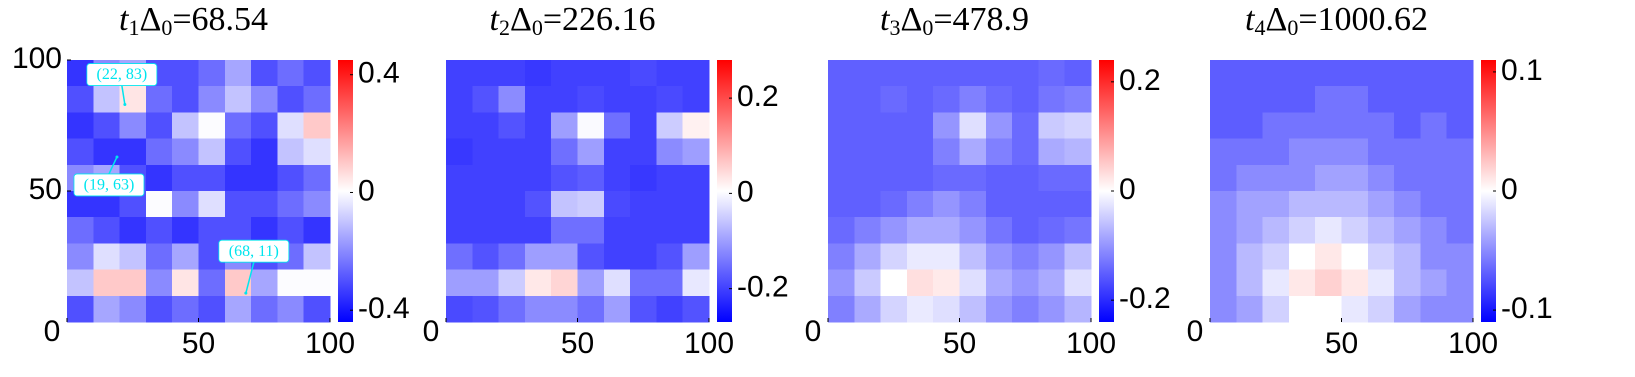  What do you see at coordinates (37, 58) in the screenshot?
I see `y-tick-label: 100` at bounding box center [37, 58].